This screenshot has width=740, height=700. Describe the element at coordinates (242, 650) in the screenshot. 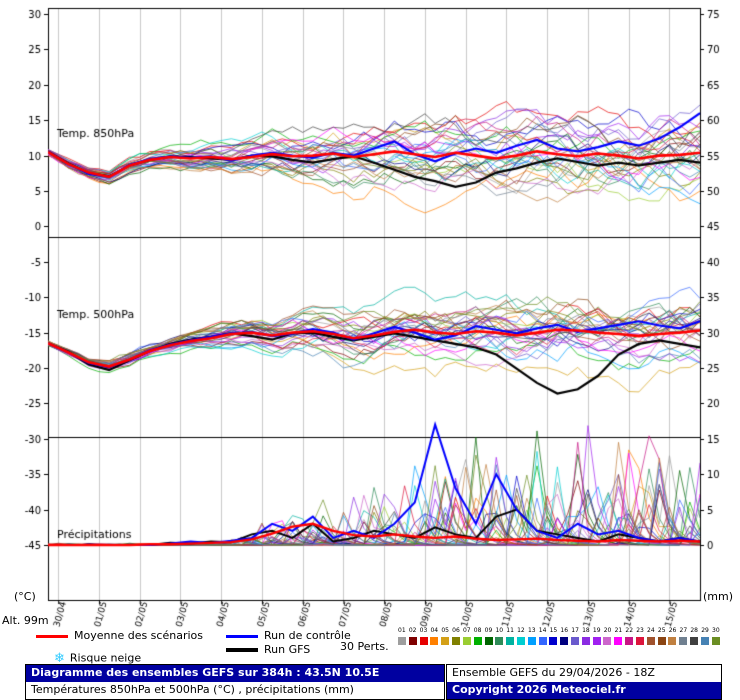

I see `gfs-line-sample` at that location.